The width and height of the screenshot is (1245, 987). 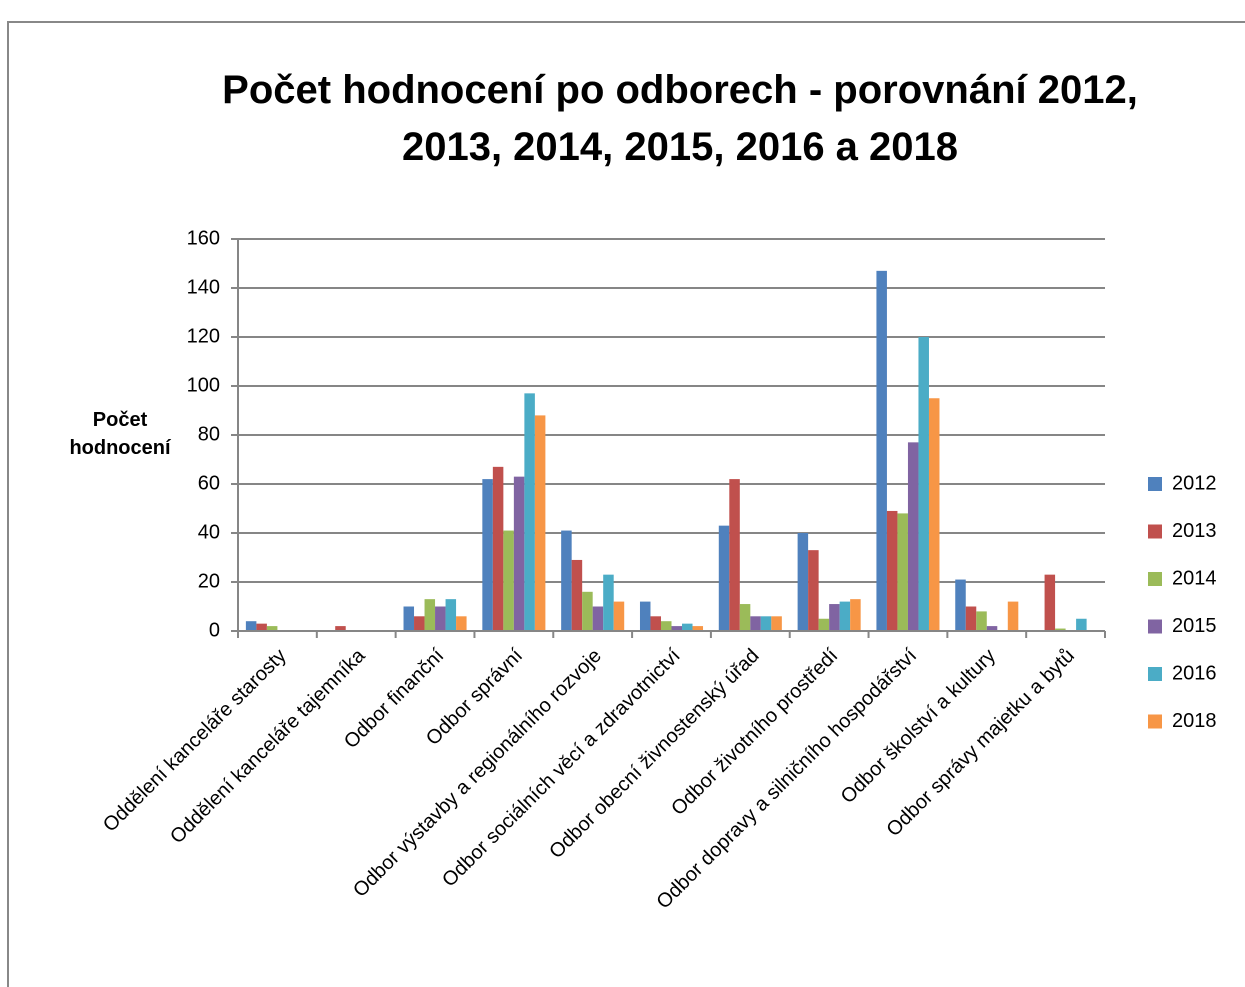 What do you see at coordinates (120, 434) in the screenshot?
I see `y-axis-label: Počet hodnocení` at bounding box center [120, 434].